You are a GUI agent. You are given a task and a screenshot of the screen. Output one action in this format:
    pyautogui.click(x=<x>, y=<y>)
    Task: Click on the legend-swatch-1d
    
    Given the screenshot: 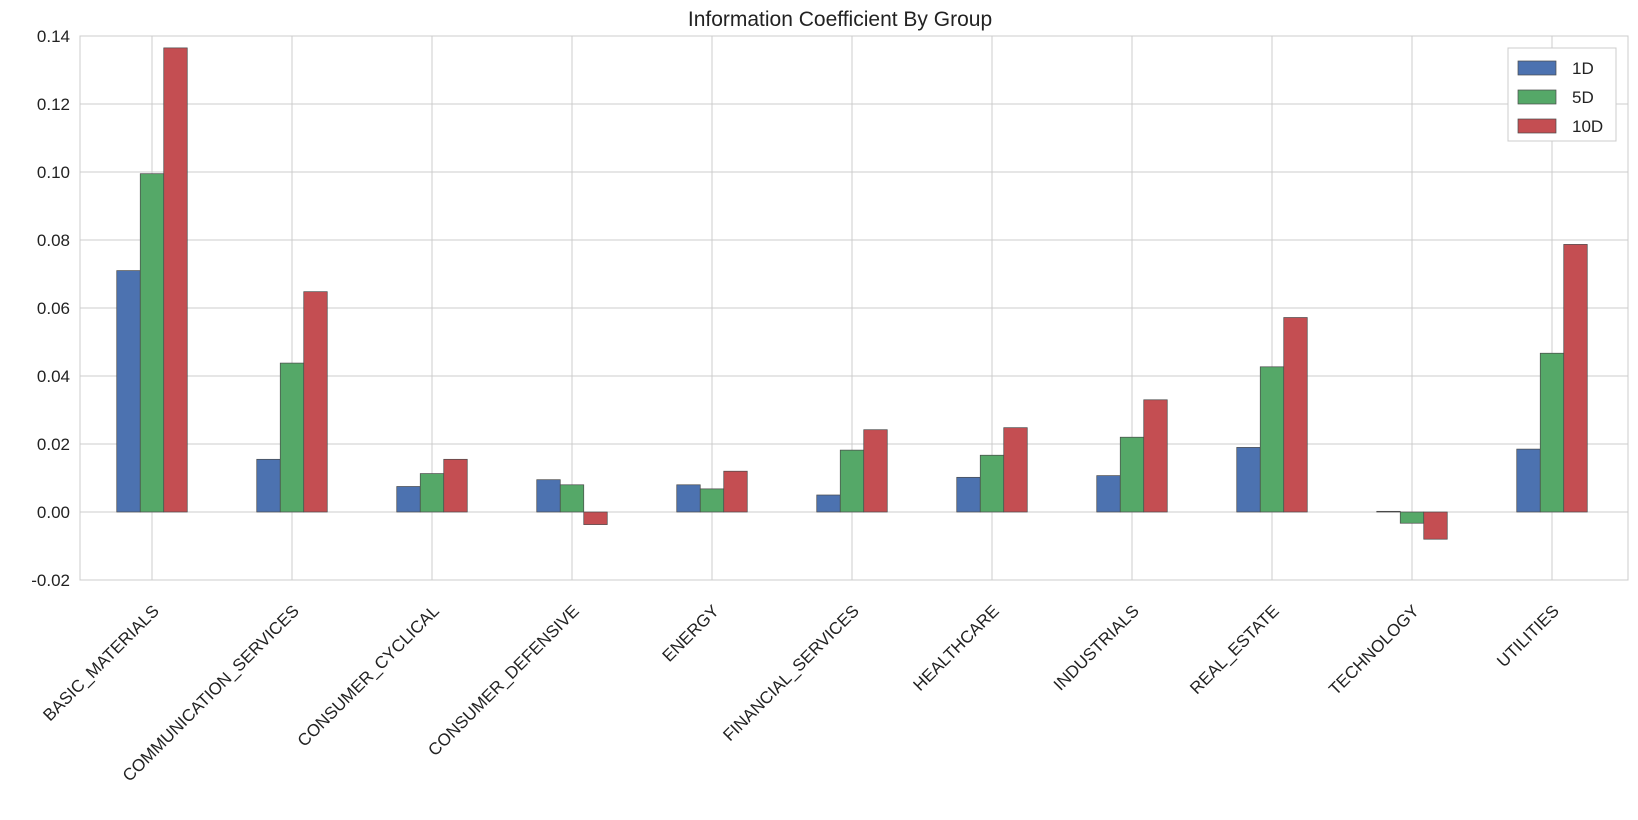 What is the action you would take?
    pyautogui.click(x=1537, y=68)
    